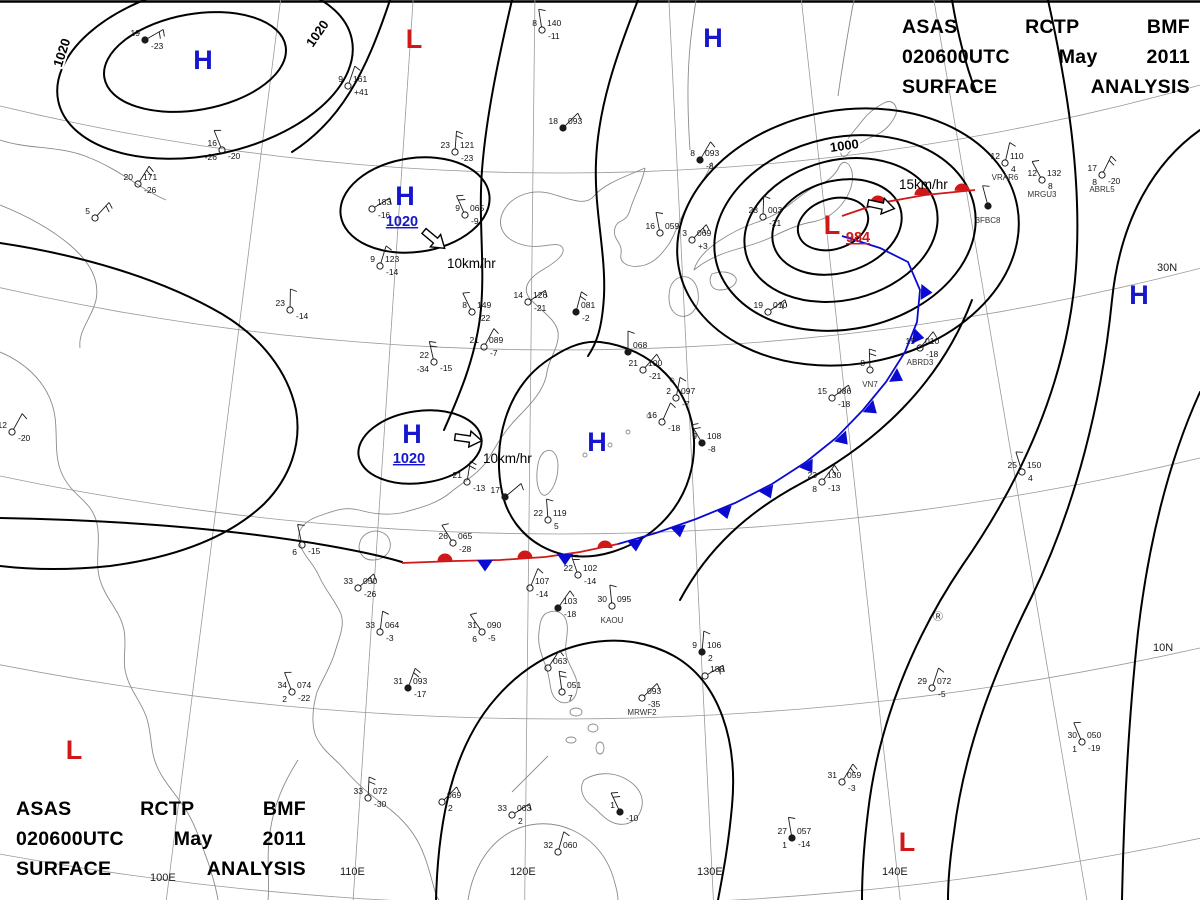 Image resolution: width=1200 pixels, height=900 pixels. Describe the element at coordinates (477, 208) in the screenshot. I see `station-value: 065` at that location.